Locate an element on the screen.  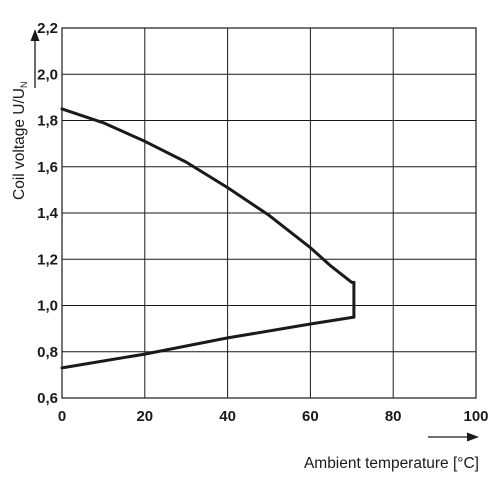
y-tick-label-4: 1,4 is located at coordinates (48, 213).